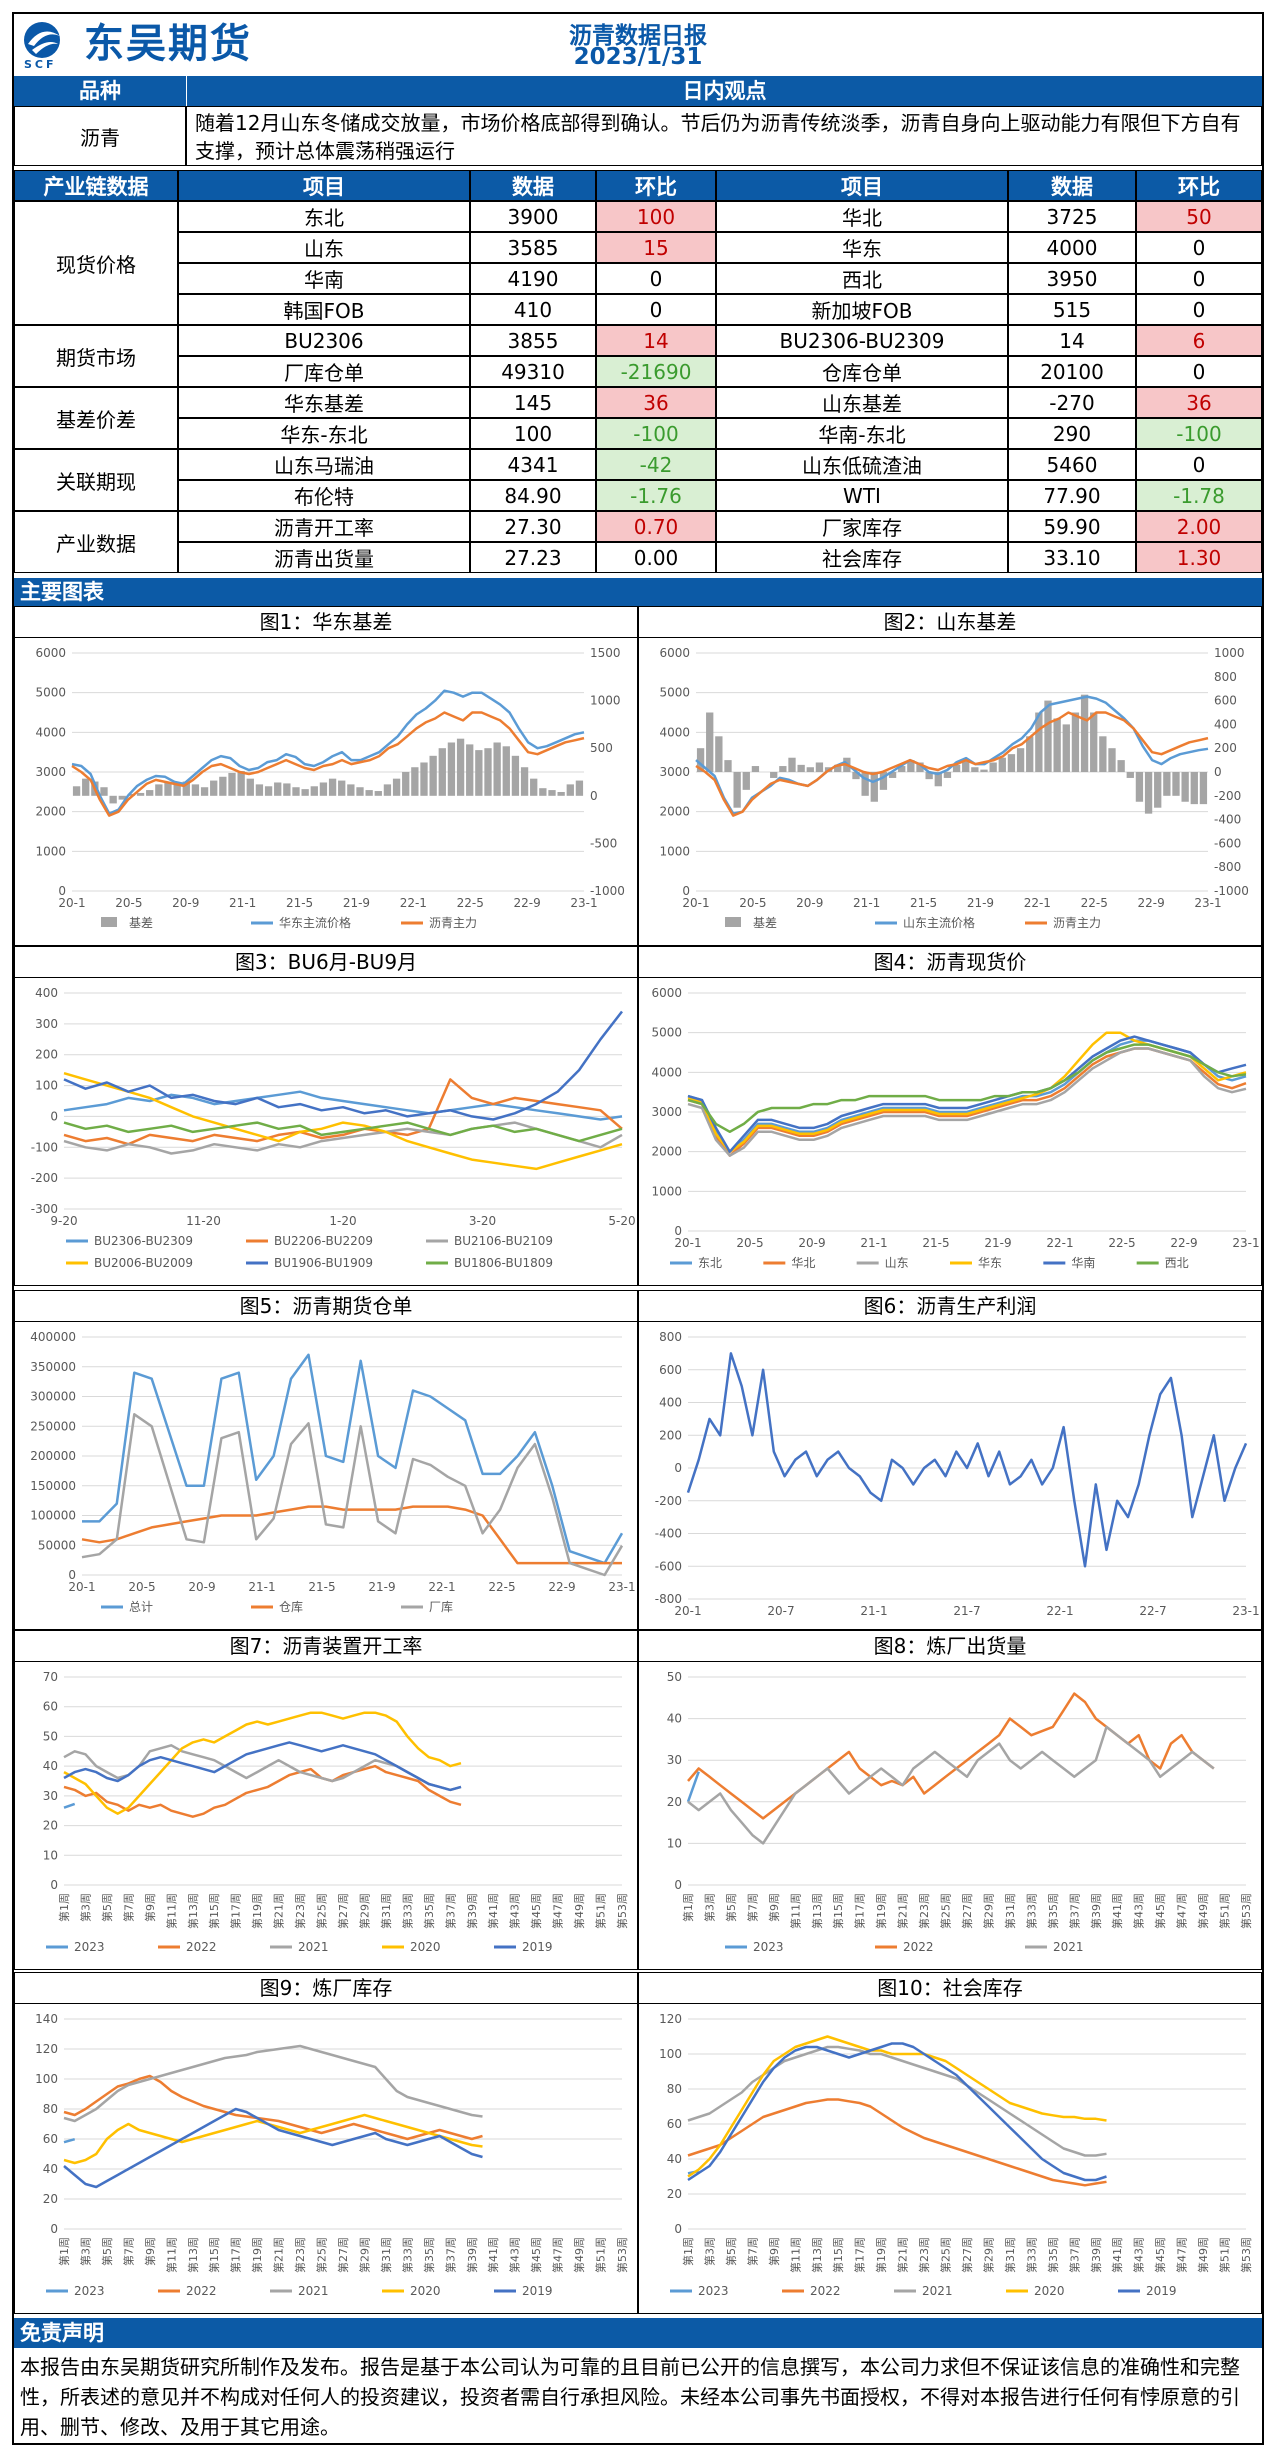 The width and height of the screenshot is (1276, 2457). What do you see at coordinates (533, 526) in the screenshot?
I see `table-value: 27.30` at bounding box center [533, 526].